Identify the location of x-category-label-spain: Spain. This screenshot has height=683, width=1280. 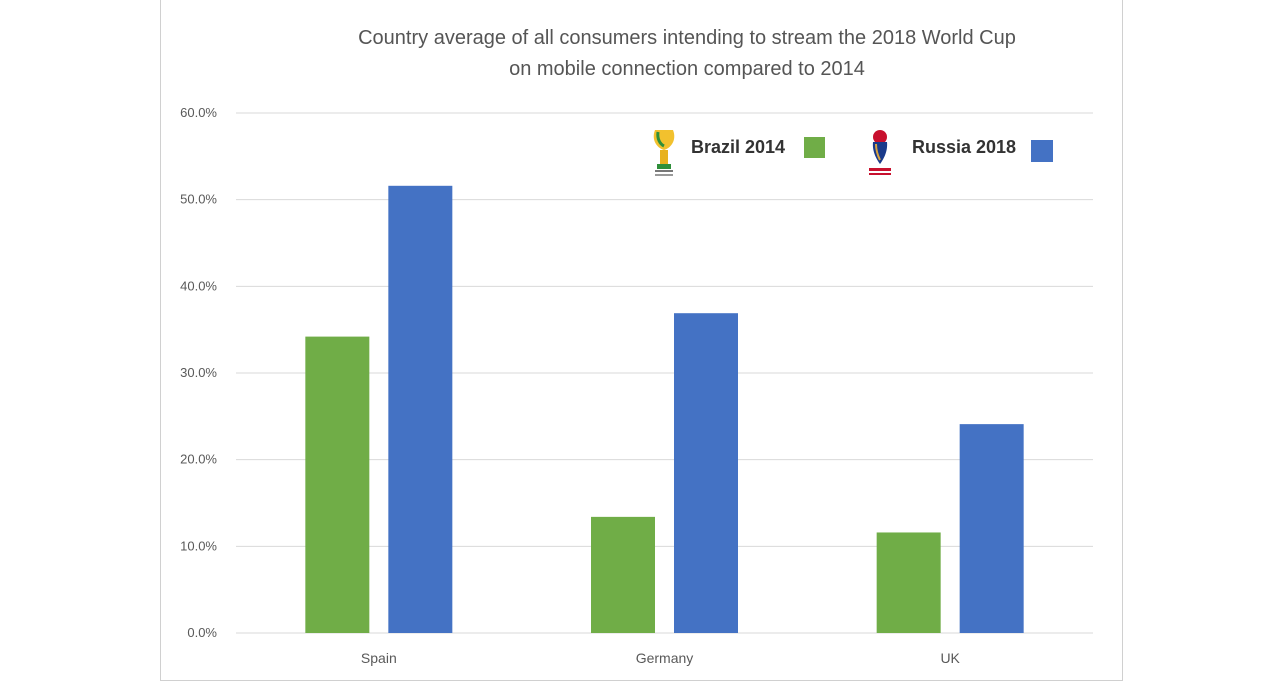
(379, 658).